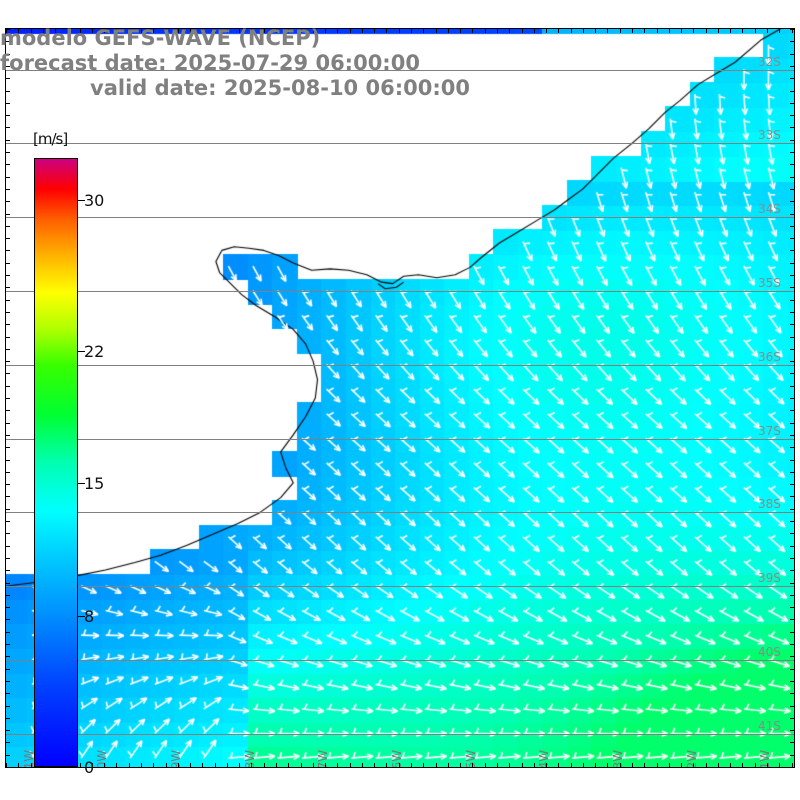 Image resolution: width=800 pixels, height=800 pixels. I want to click on longitude-label: 56W, so click(397, 758).